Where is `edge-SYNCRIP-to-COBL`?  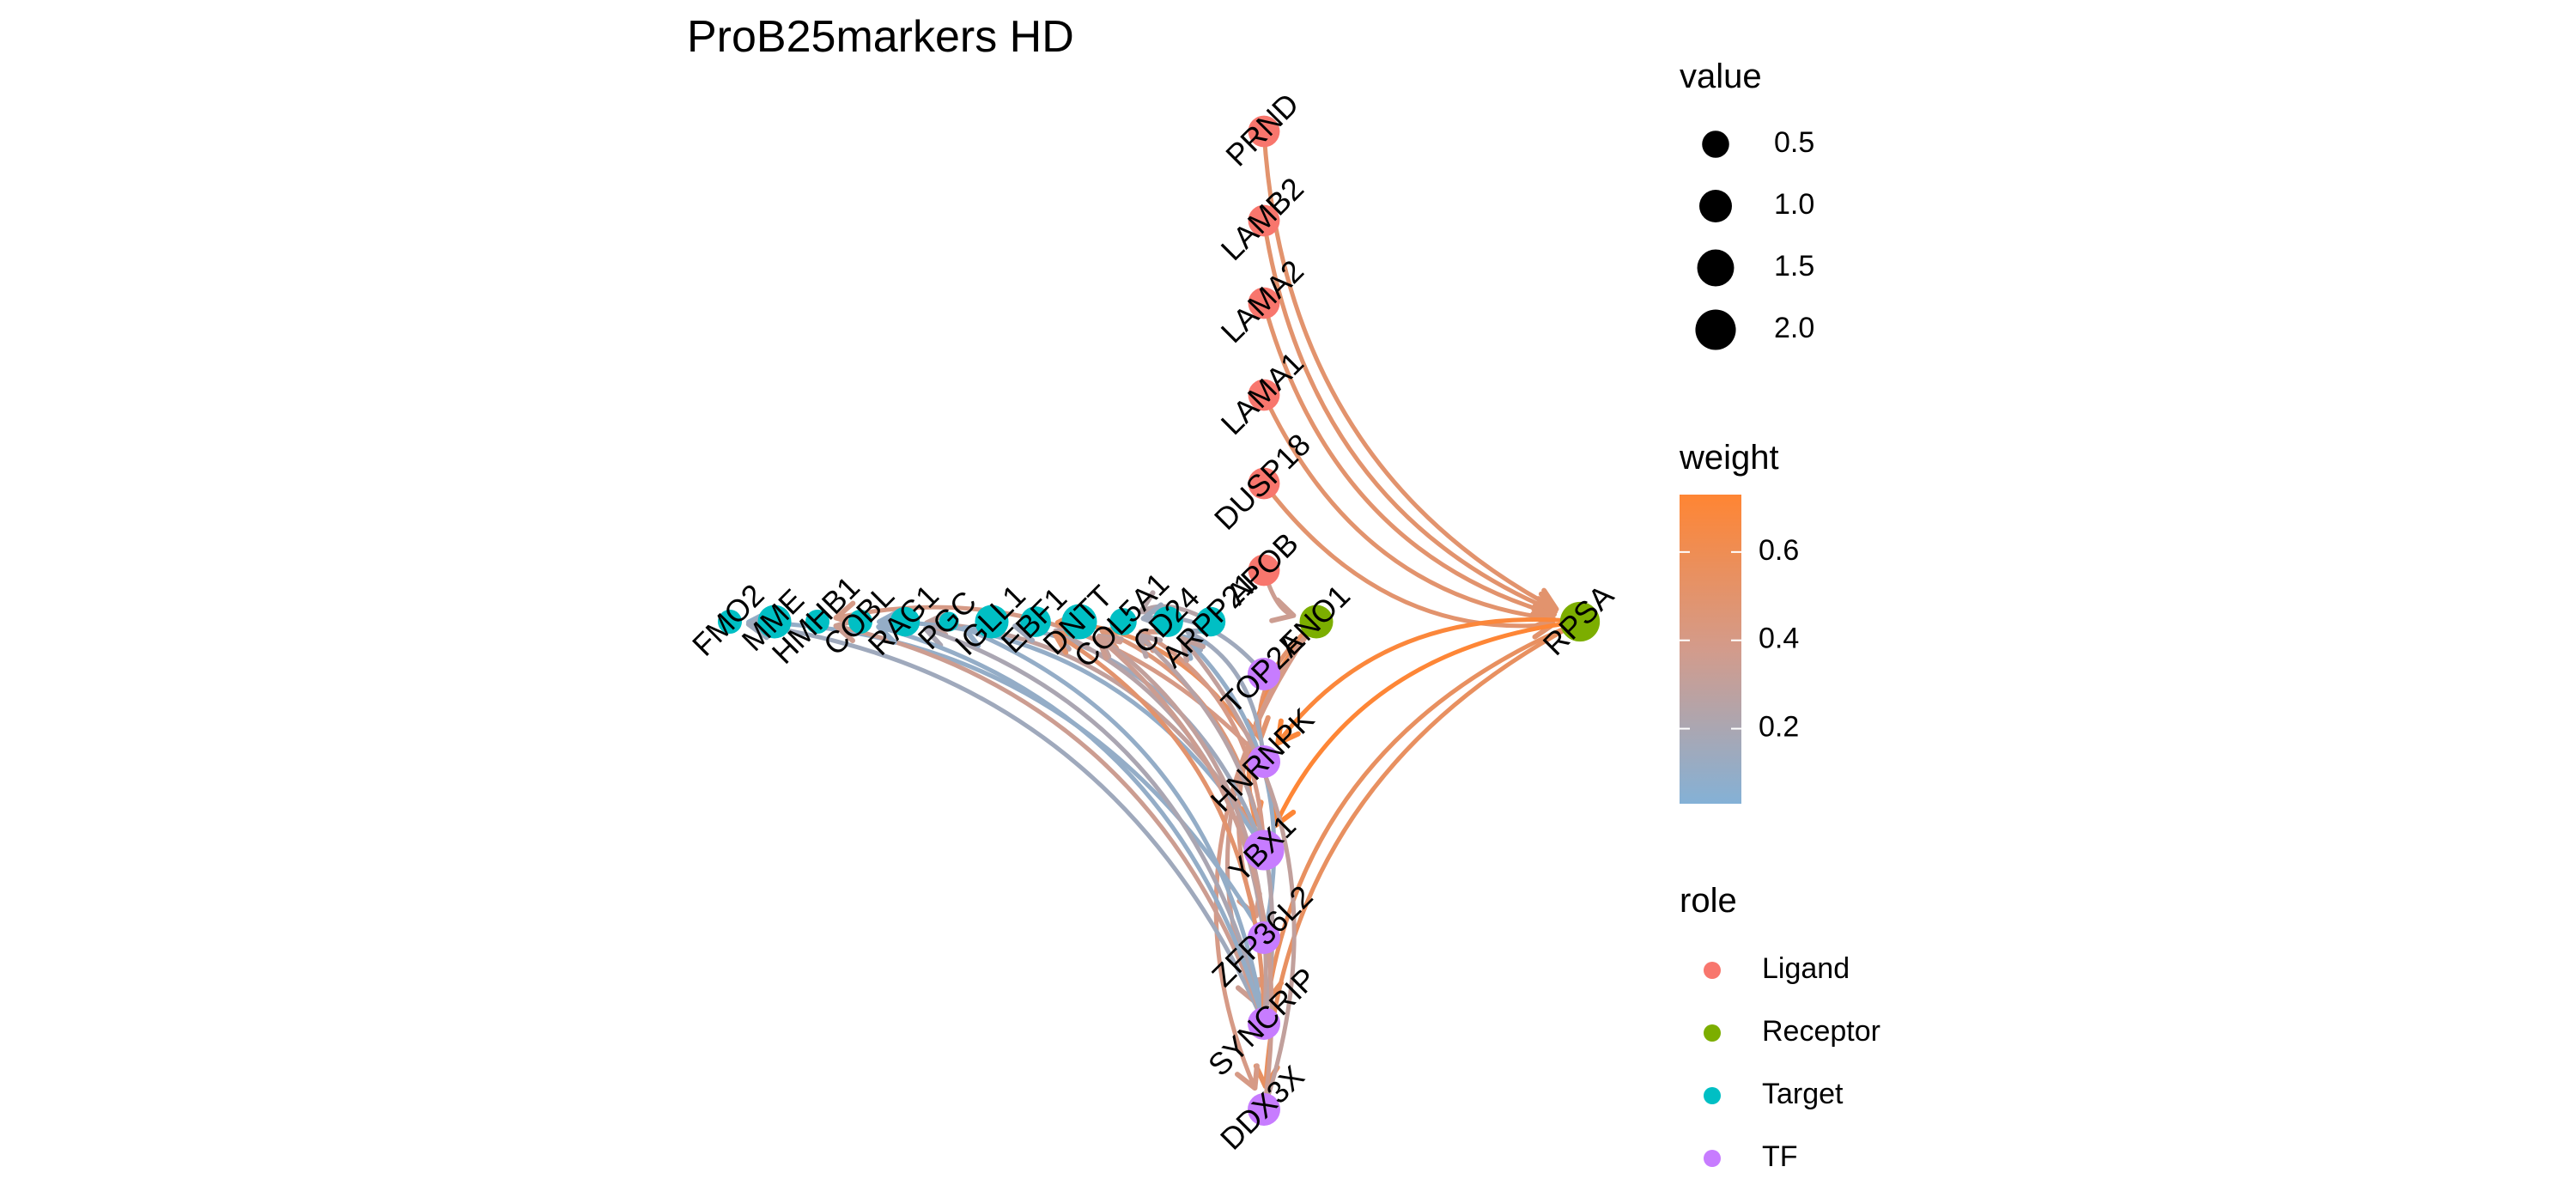 edge-SYNCRIP-to-COBL is located at coordinates (1071, 825).